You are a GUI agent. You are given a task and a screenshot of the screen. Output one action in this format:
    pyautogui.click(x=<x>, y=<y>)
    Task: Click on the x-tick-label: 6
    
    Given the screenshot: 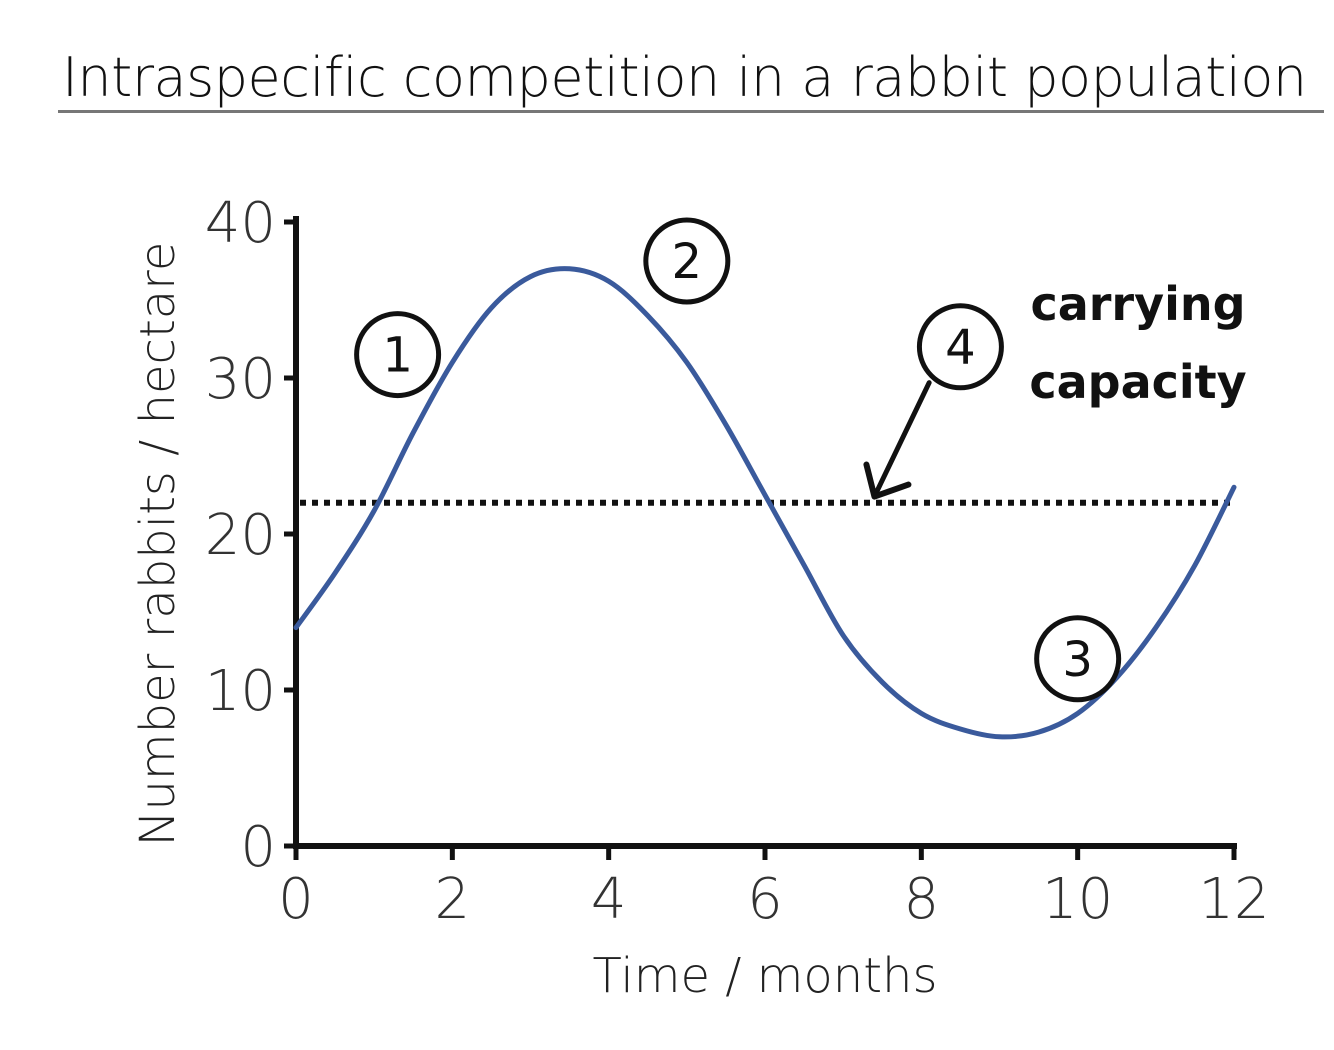 What is the action you would take?
    pyautogui.click(x=765, y=899)
    